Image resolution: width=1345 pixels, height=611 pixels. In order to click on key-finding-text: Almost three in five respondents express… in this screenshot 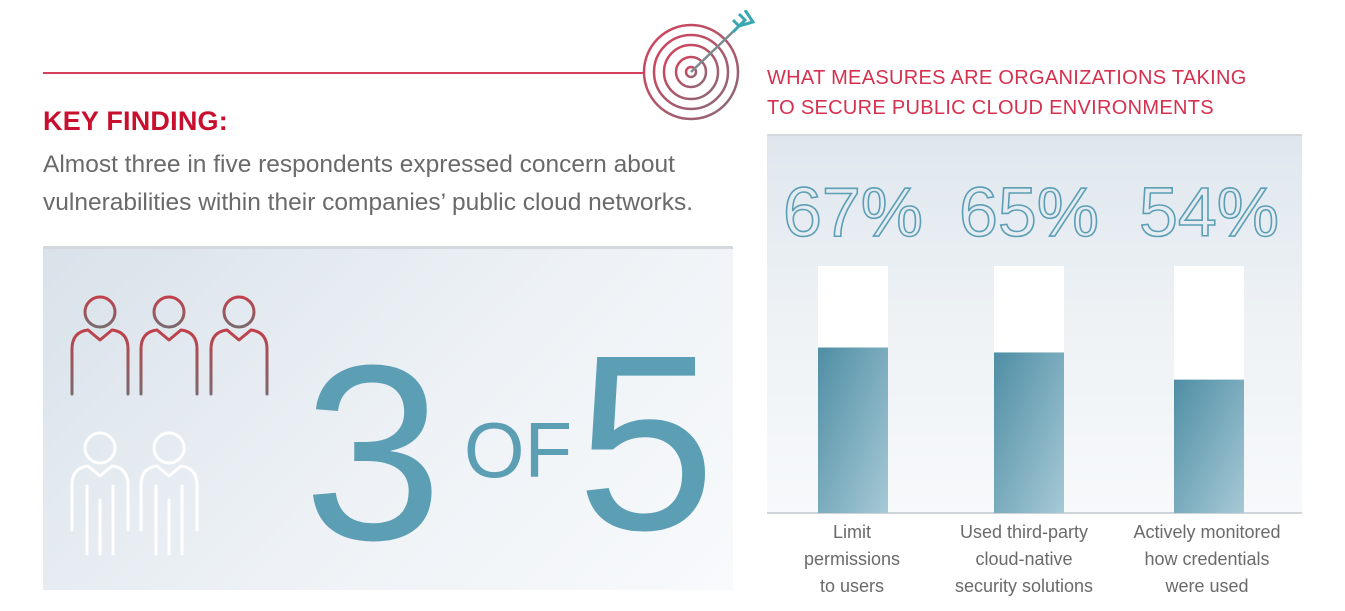, I will do `click(368, 183)`.